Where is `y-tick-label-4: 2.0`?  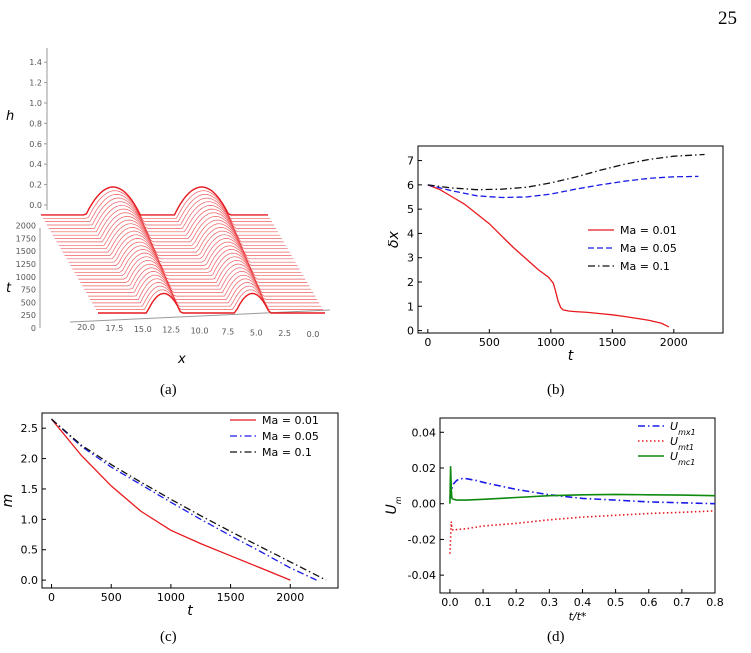 y-tick-label-4: 2.0 is located at coordinates (30, 459).